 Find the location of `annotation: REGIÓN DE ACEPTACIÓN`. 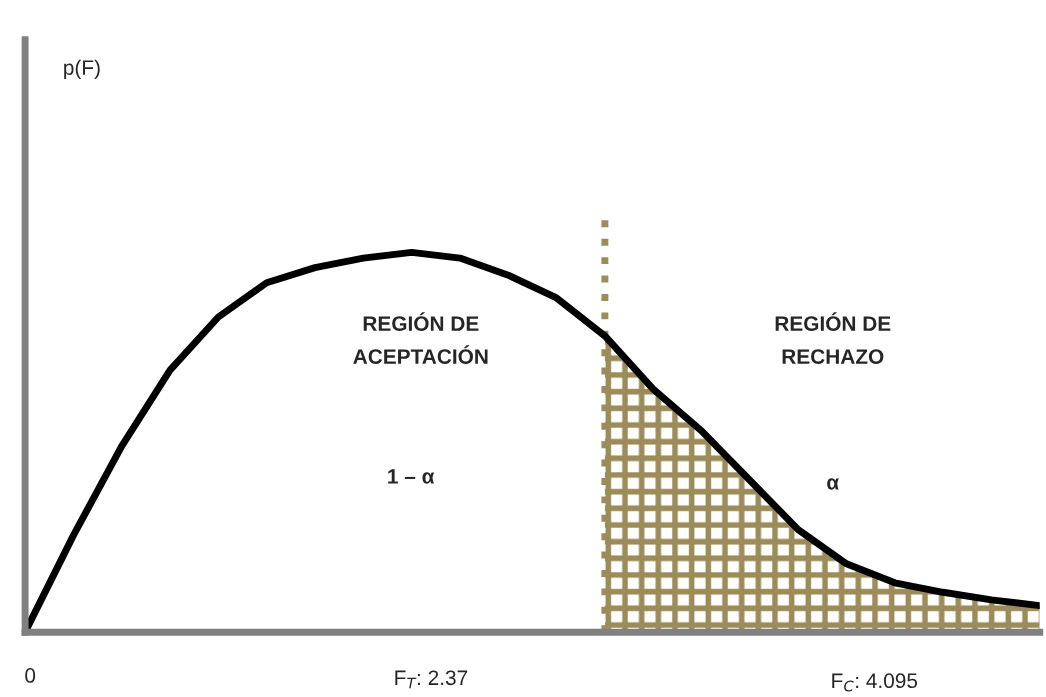

annotation: REGIÓN DE ACEPTACIÓN is located at coordinates (420, 338).